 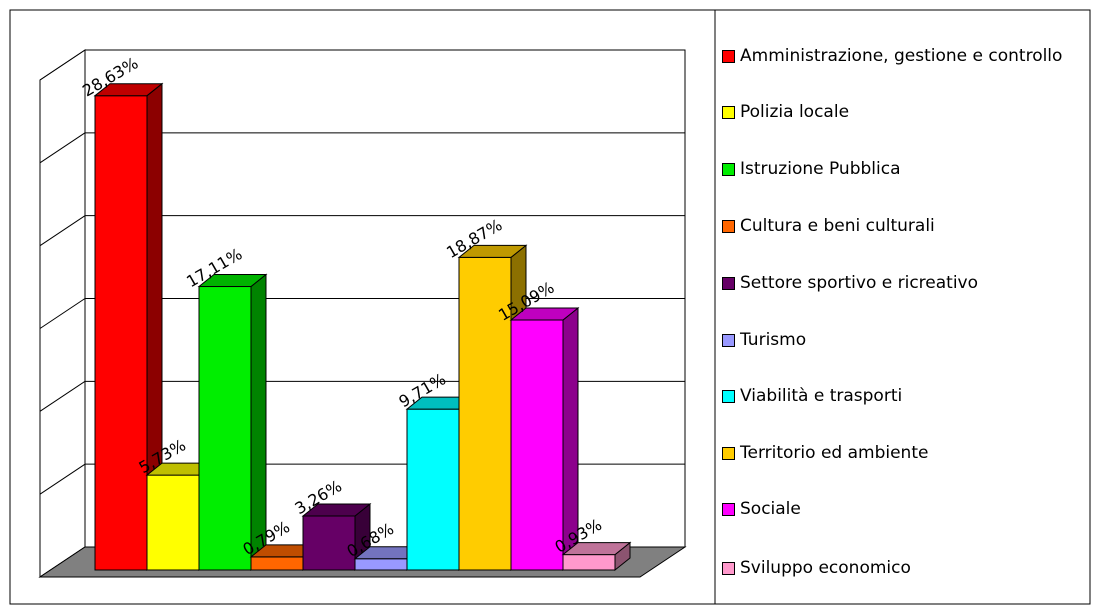 I want to click on legend-label: Istruzione Pubblica, so click(x=820, y=169).